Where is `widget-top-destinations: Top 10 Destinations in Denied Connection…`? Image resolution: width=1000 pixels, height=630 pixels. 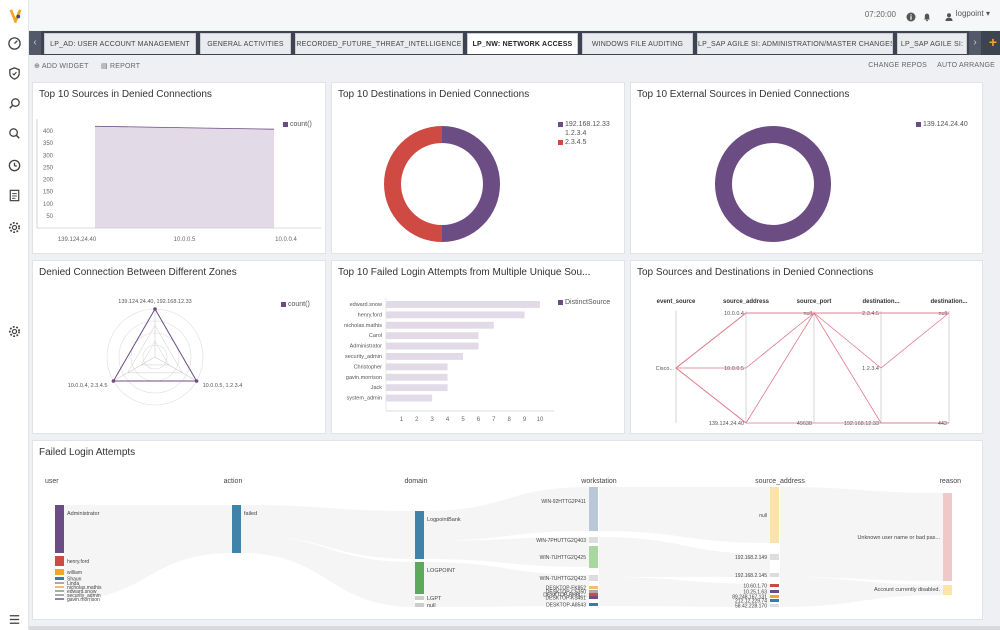
widget-top-destinations: Top 10 Destinations in Denied Connection… is located at coordinates (478, 168).